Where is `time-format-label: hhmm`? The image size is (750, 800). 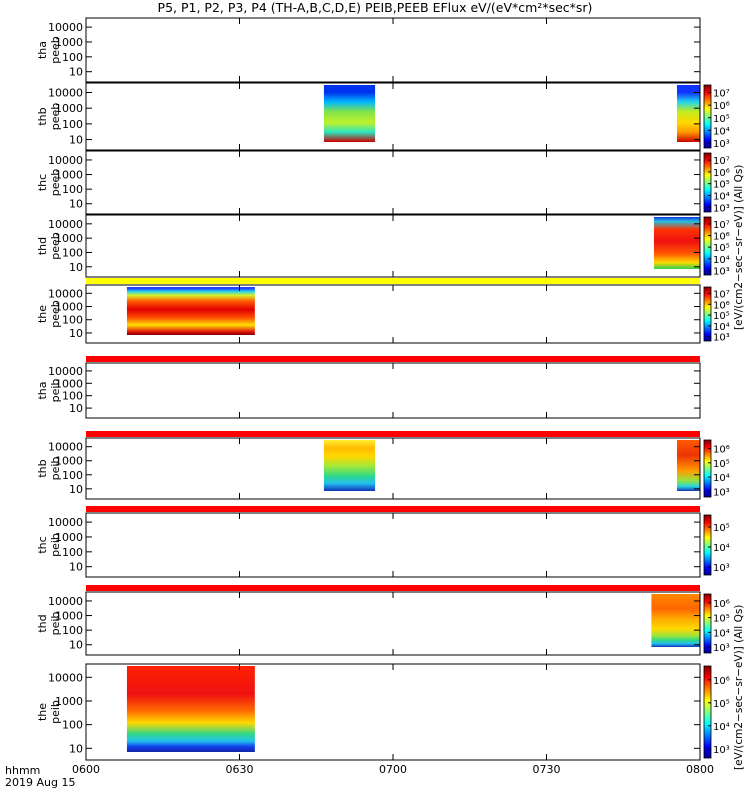
time-format-label: hhmm is located at coordinates (23, 770).